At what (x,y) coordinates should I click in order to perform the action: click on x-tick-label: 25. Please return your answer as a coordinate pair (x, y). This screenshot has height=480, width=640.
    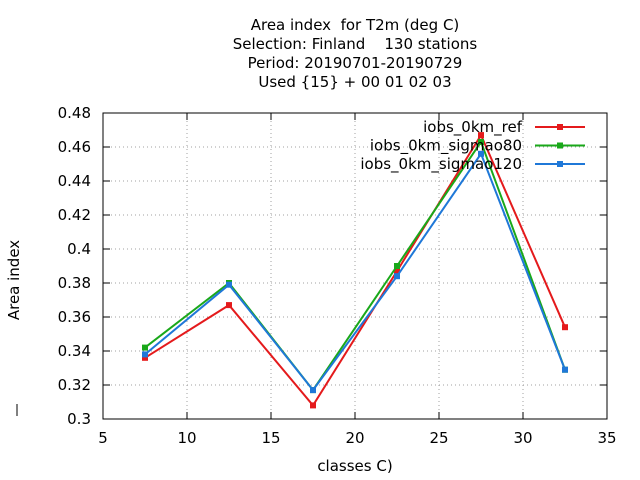
    Looking at the image, I should click on (438, 438).